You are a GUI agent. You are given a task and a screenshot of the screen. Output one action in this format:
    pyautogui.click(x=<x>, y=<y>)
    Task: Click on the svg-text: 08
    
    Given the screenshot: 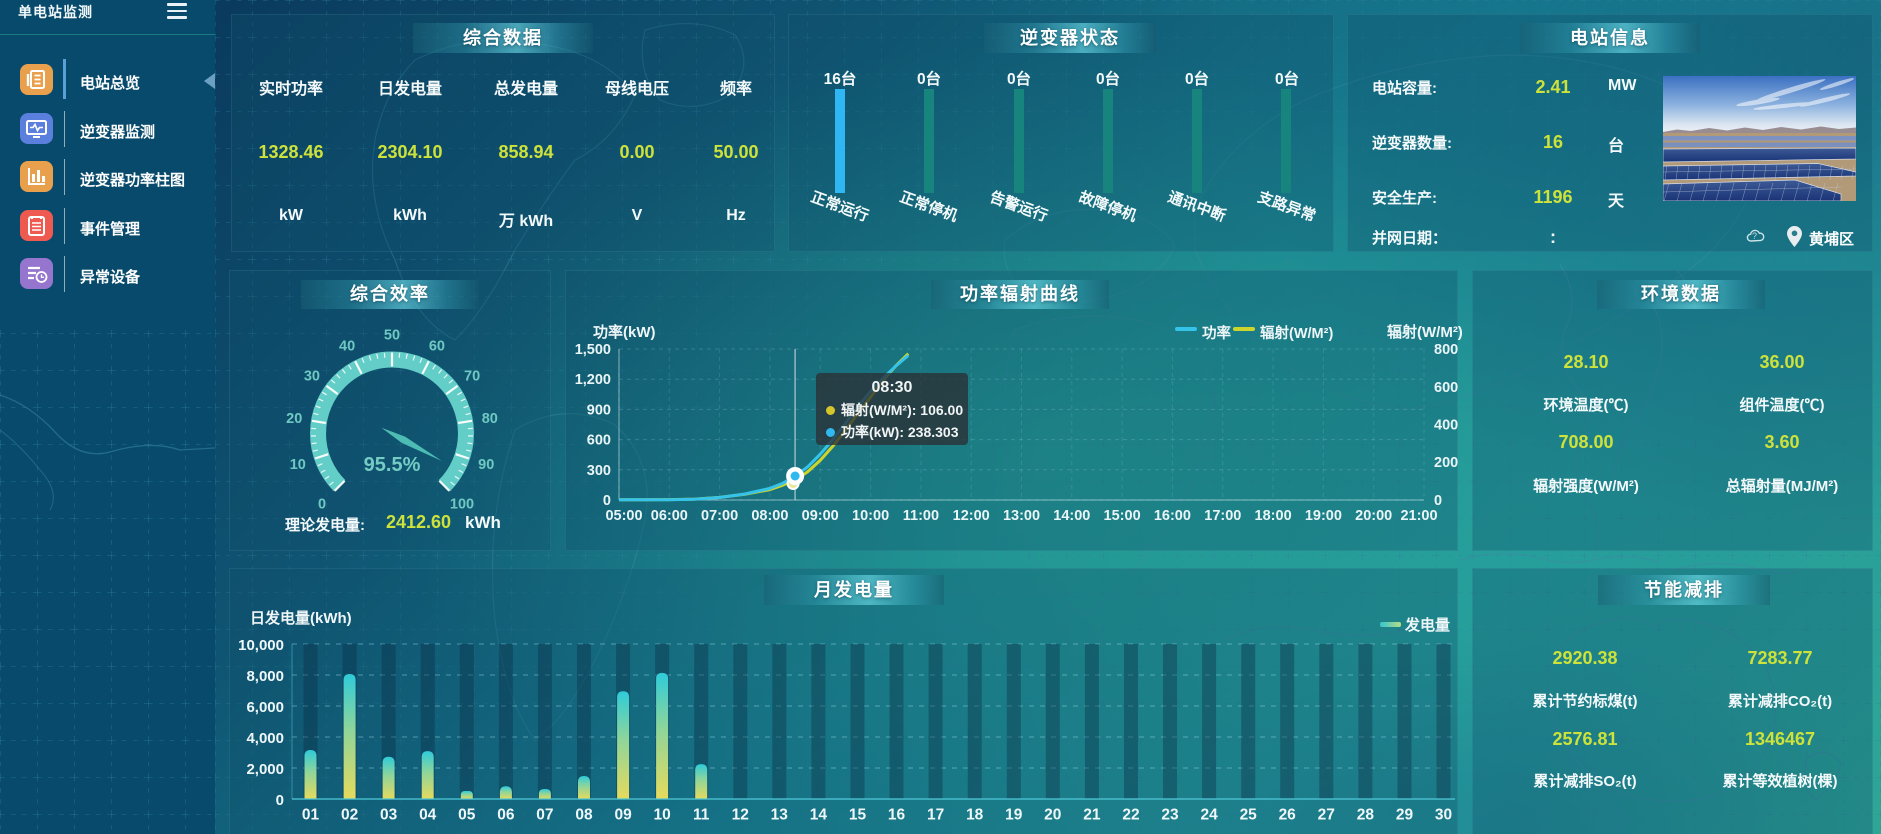 What is the action you would take?
    pyautogui.click(x=584, y=815)
    